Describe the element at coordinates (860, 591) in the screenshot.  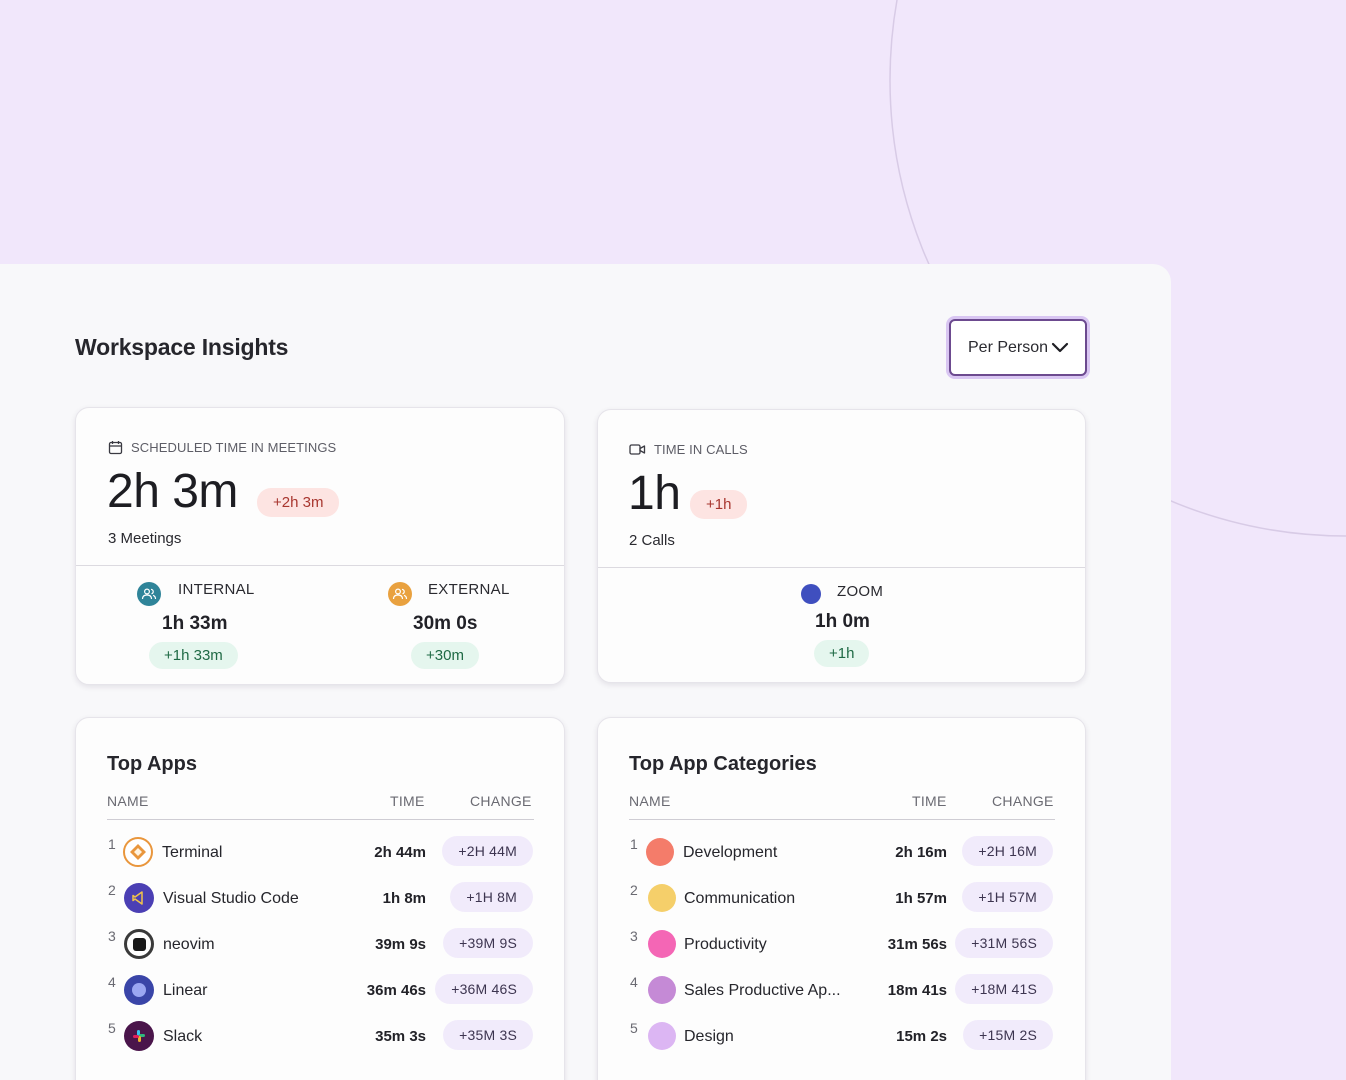
I see `zoom-label: ZOOM` at that location.